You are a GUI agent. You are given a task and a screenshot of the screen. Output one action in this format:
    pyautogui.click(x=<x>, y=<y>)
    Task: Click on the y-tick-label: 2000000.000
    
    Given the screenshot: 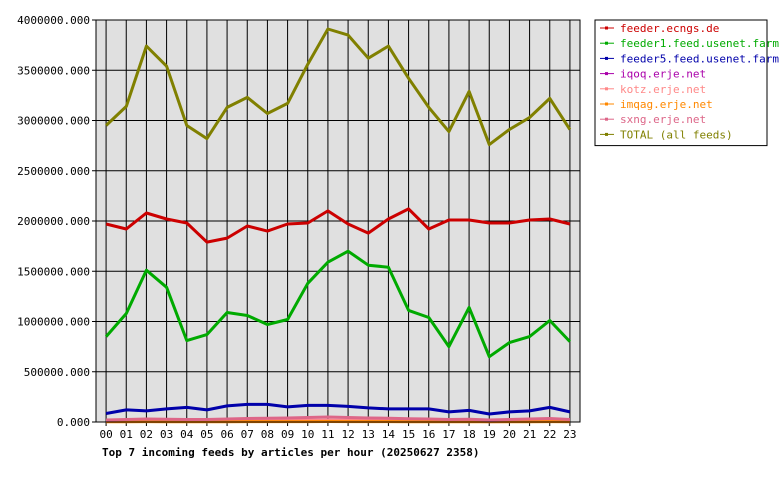 What is the action you would take?
    pyautogui.click(x=53, y=221)
    